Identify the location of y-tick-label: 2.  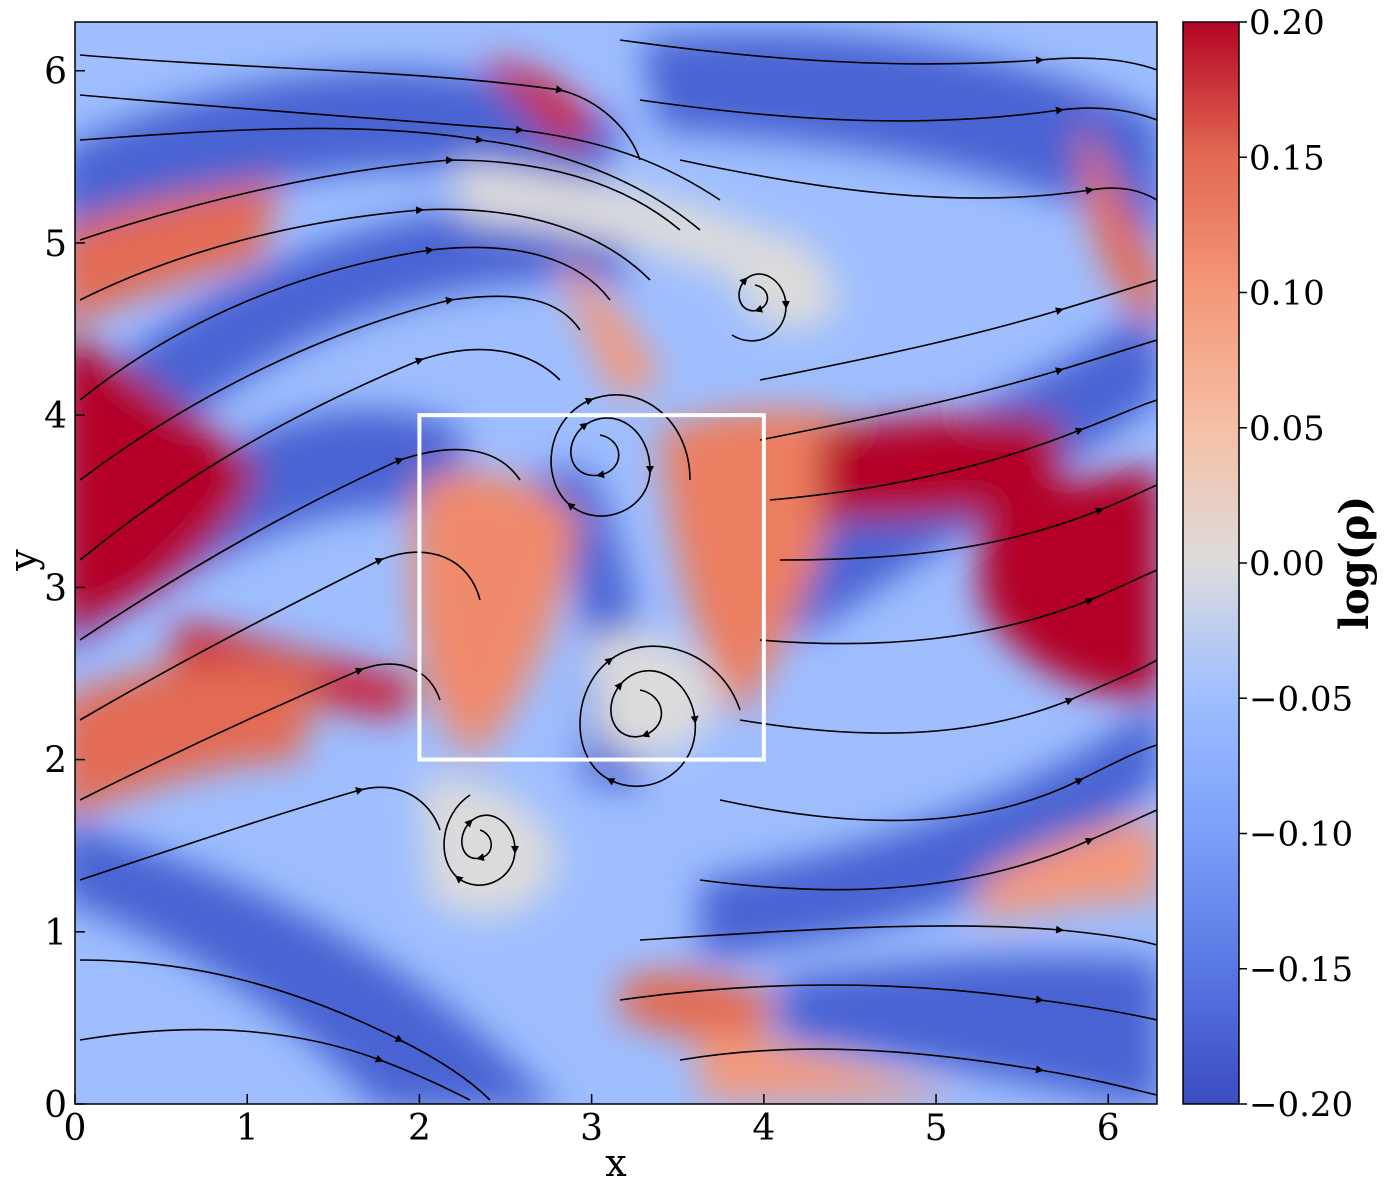
(55, 761).